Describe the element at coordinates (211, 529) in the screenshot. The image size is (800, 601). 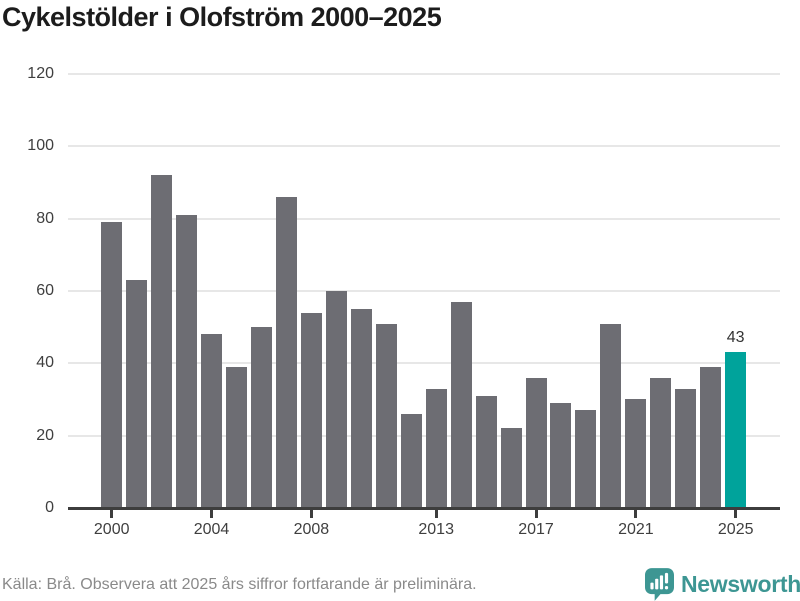
I see `x-axis-tick-label: 2004` at that location.